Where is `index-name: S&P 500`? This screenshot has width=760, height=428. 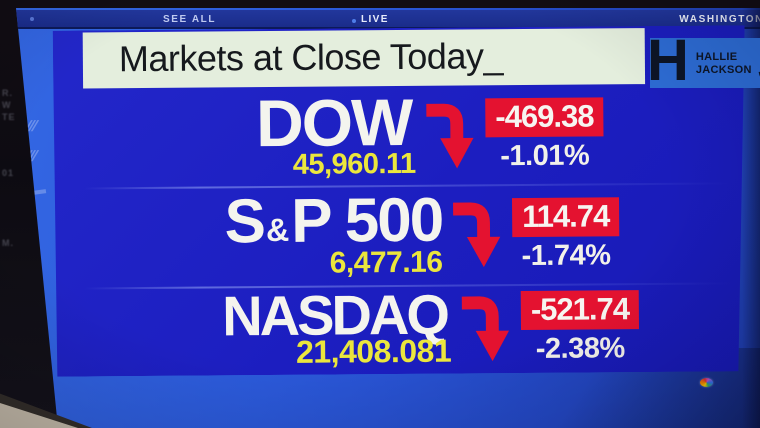
index-name: S&P 500 is located at coordinates (333, 221).